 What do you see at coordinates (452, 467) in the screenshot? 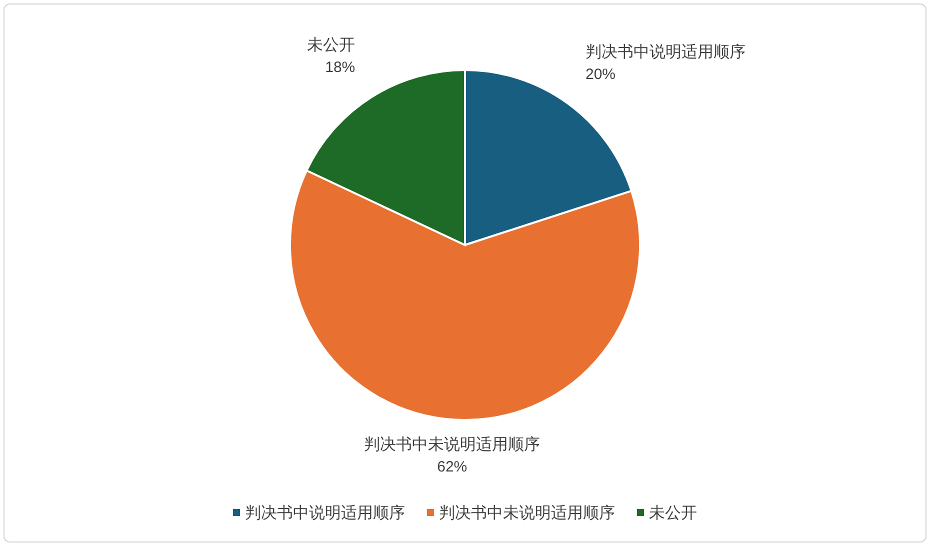
I see `data-label: 62%` at bounding box center [452, 467].